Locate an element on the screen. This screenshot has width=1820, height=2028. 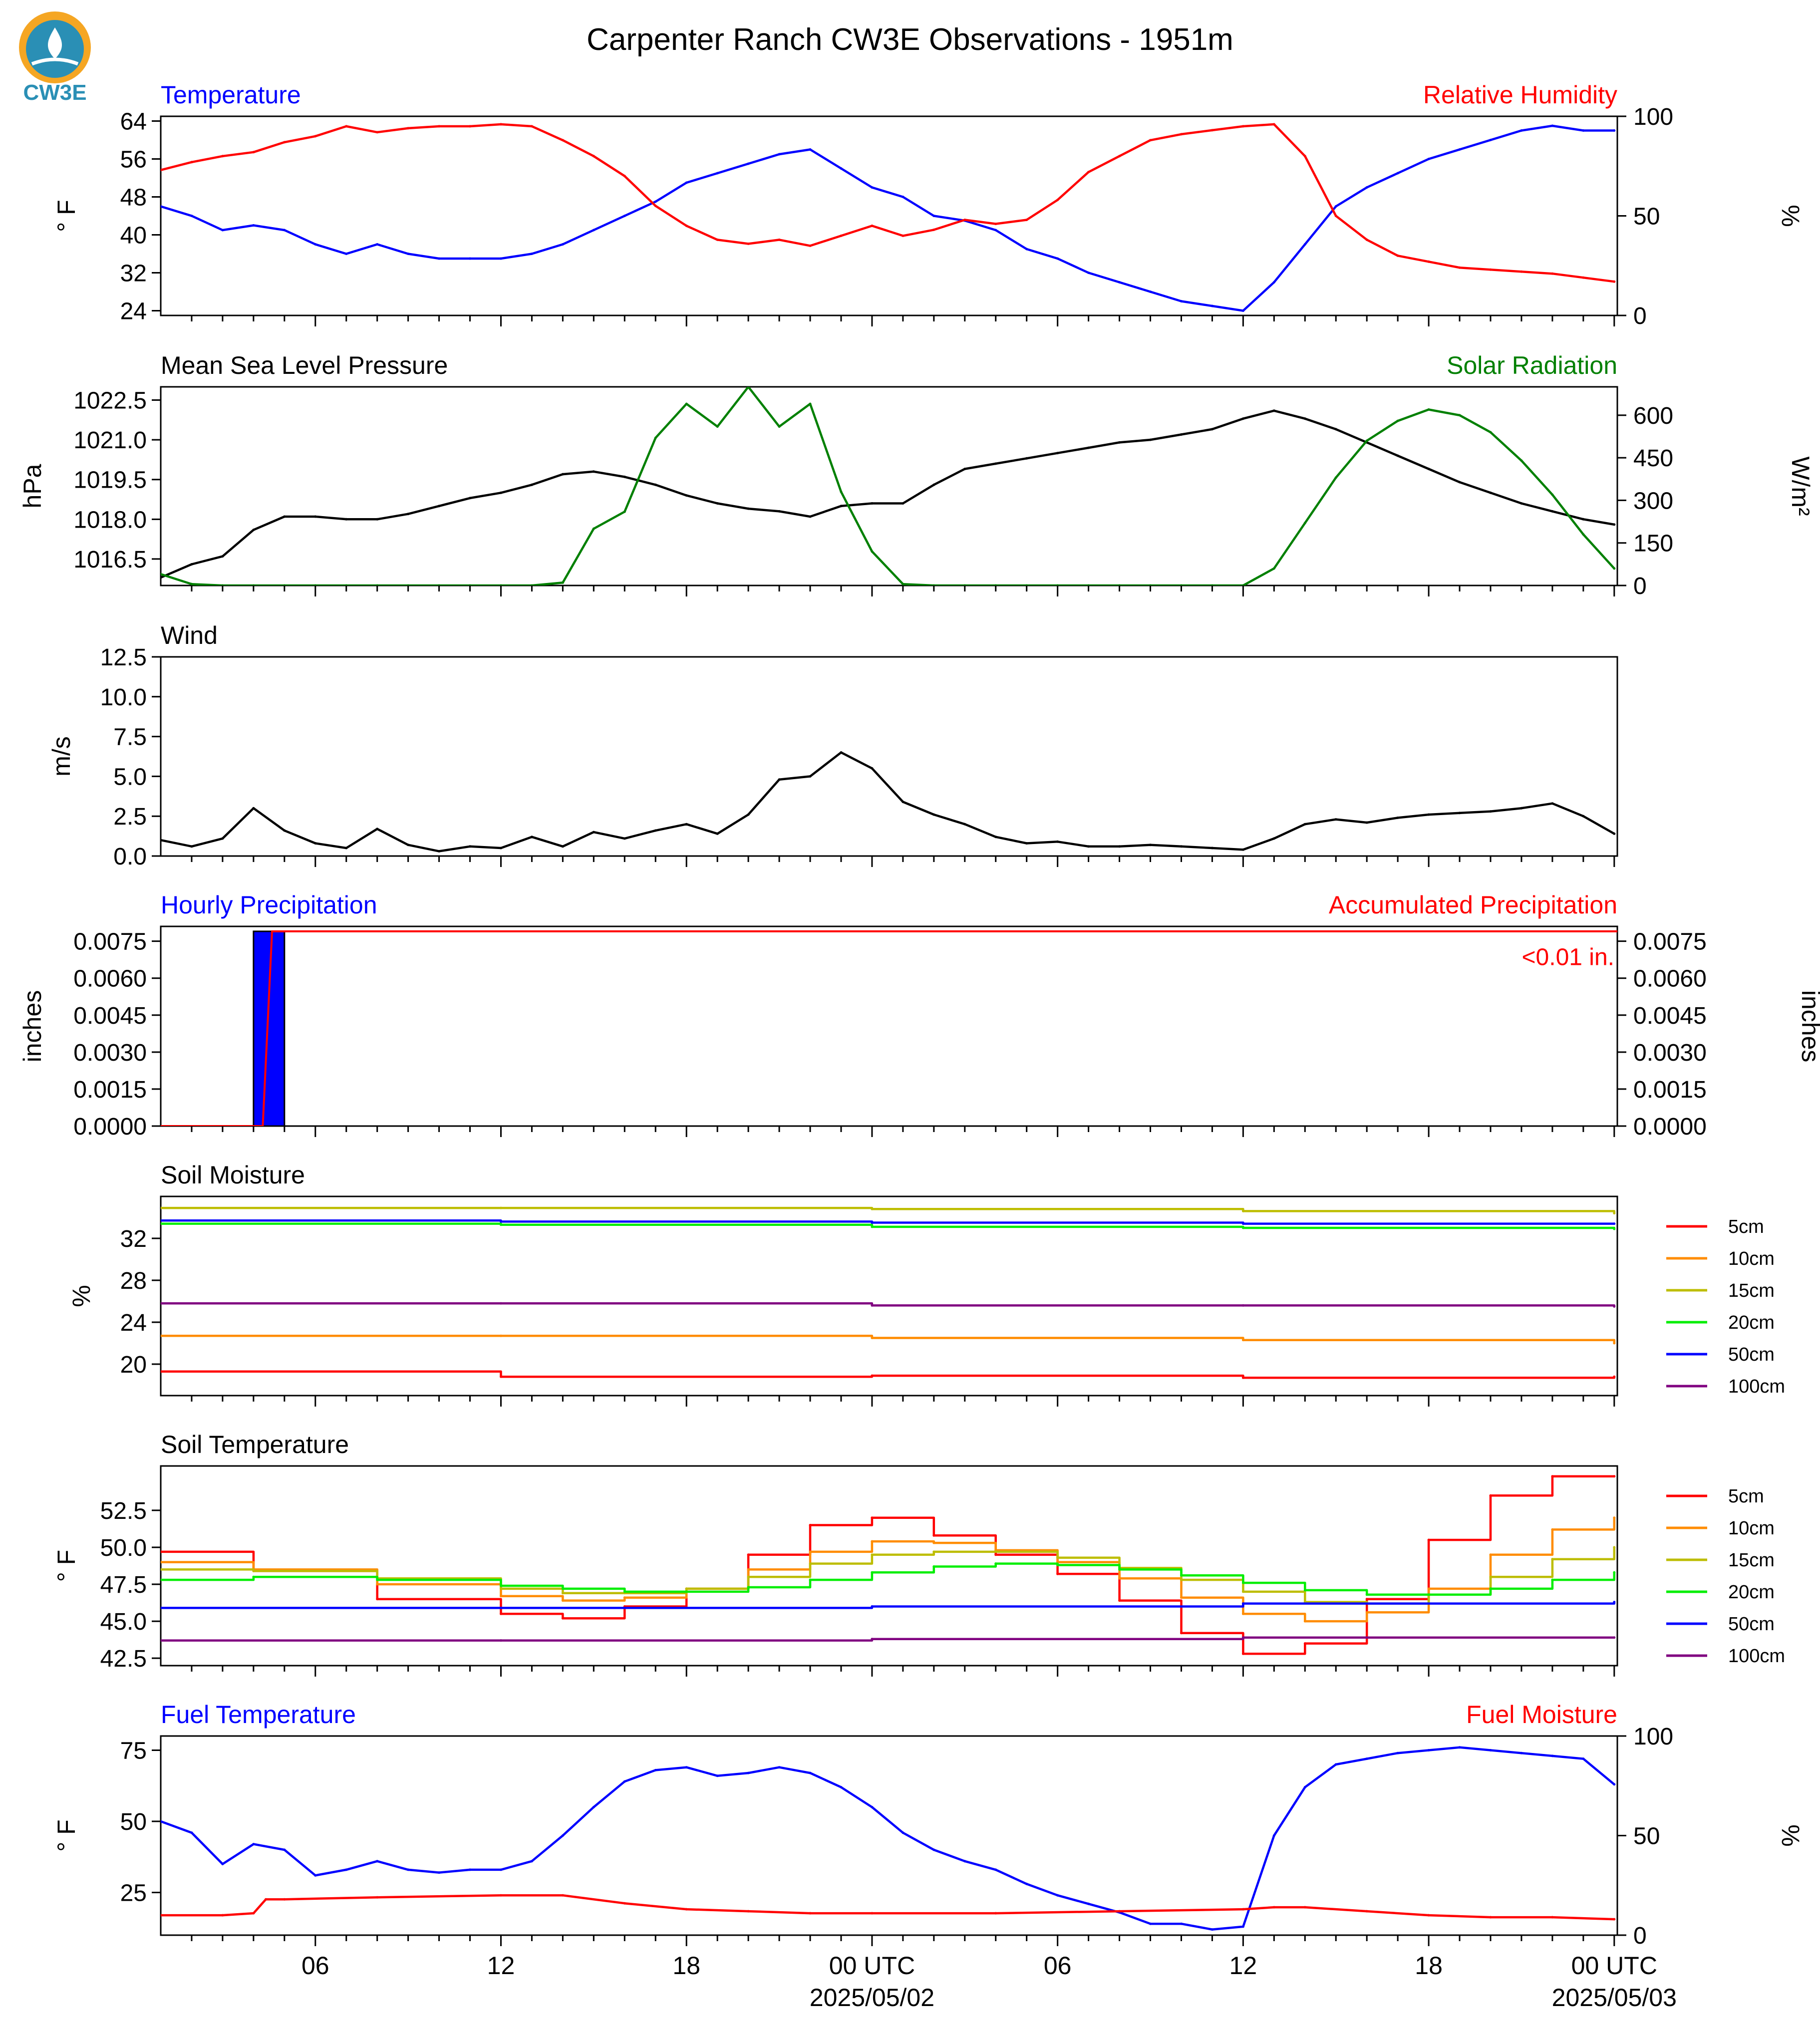
y2-tick-label: 50 is located at coordinates (1646, 1836).